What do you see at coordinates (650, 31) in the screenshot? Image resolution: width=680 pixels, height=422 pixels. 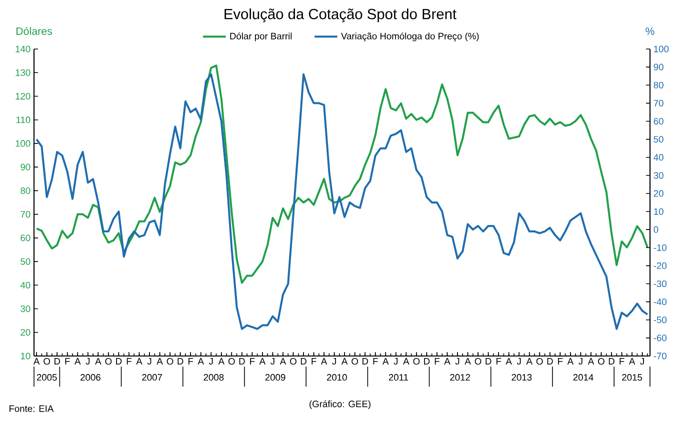 I see `y2-axis-title: %` at bounding box center [650, 31].